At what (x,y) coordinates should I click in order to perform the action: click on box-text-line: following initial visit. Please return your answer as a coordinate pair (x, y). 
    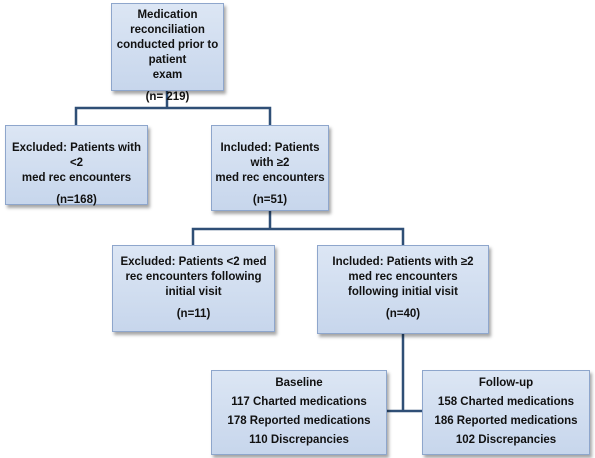
    Looking at the image, I should click on (403, 292).